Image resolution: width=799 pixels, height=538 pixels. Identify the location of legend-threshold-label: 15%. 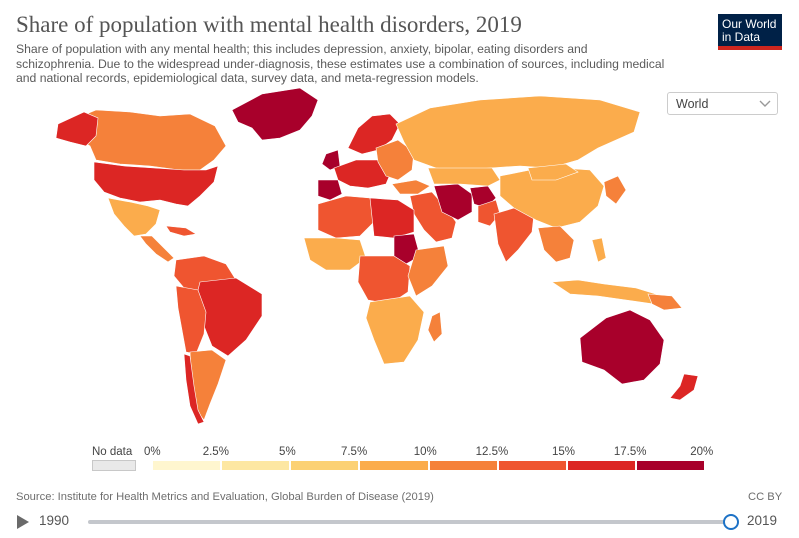
(563, 452).